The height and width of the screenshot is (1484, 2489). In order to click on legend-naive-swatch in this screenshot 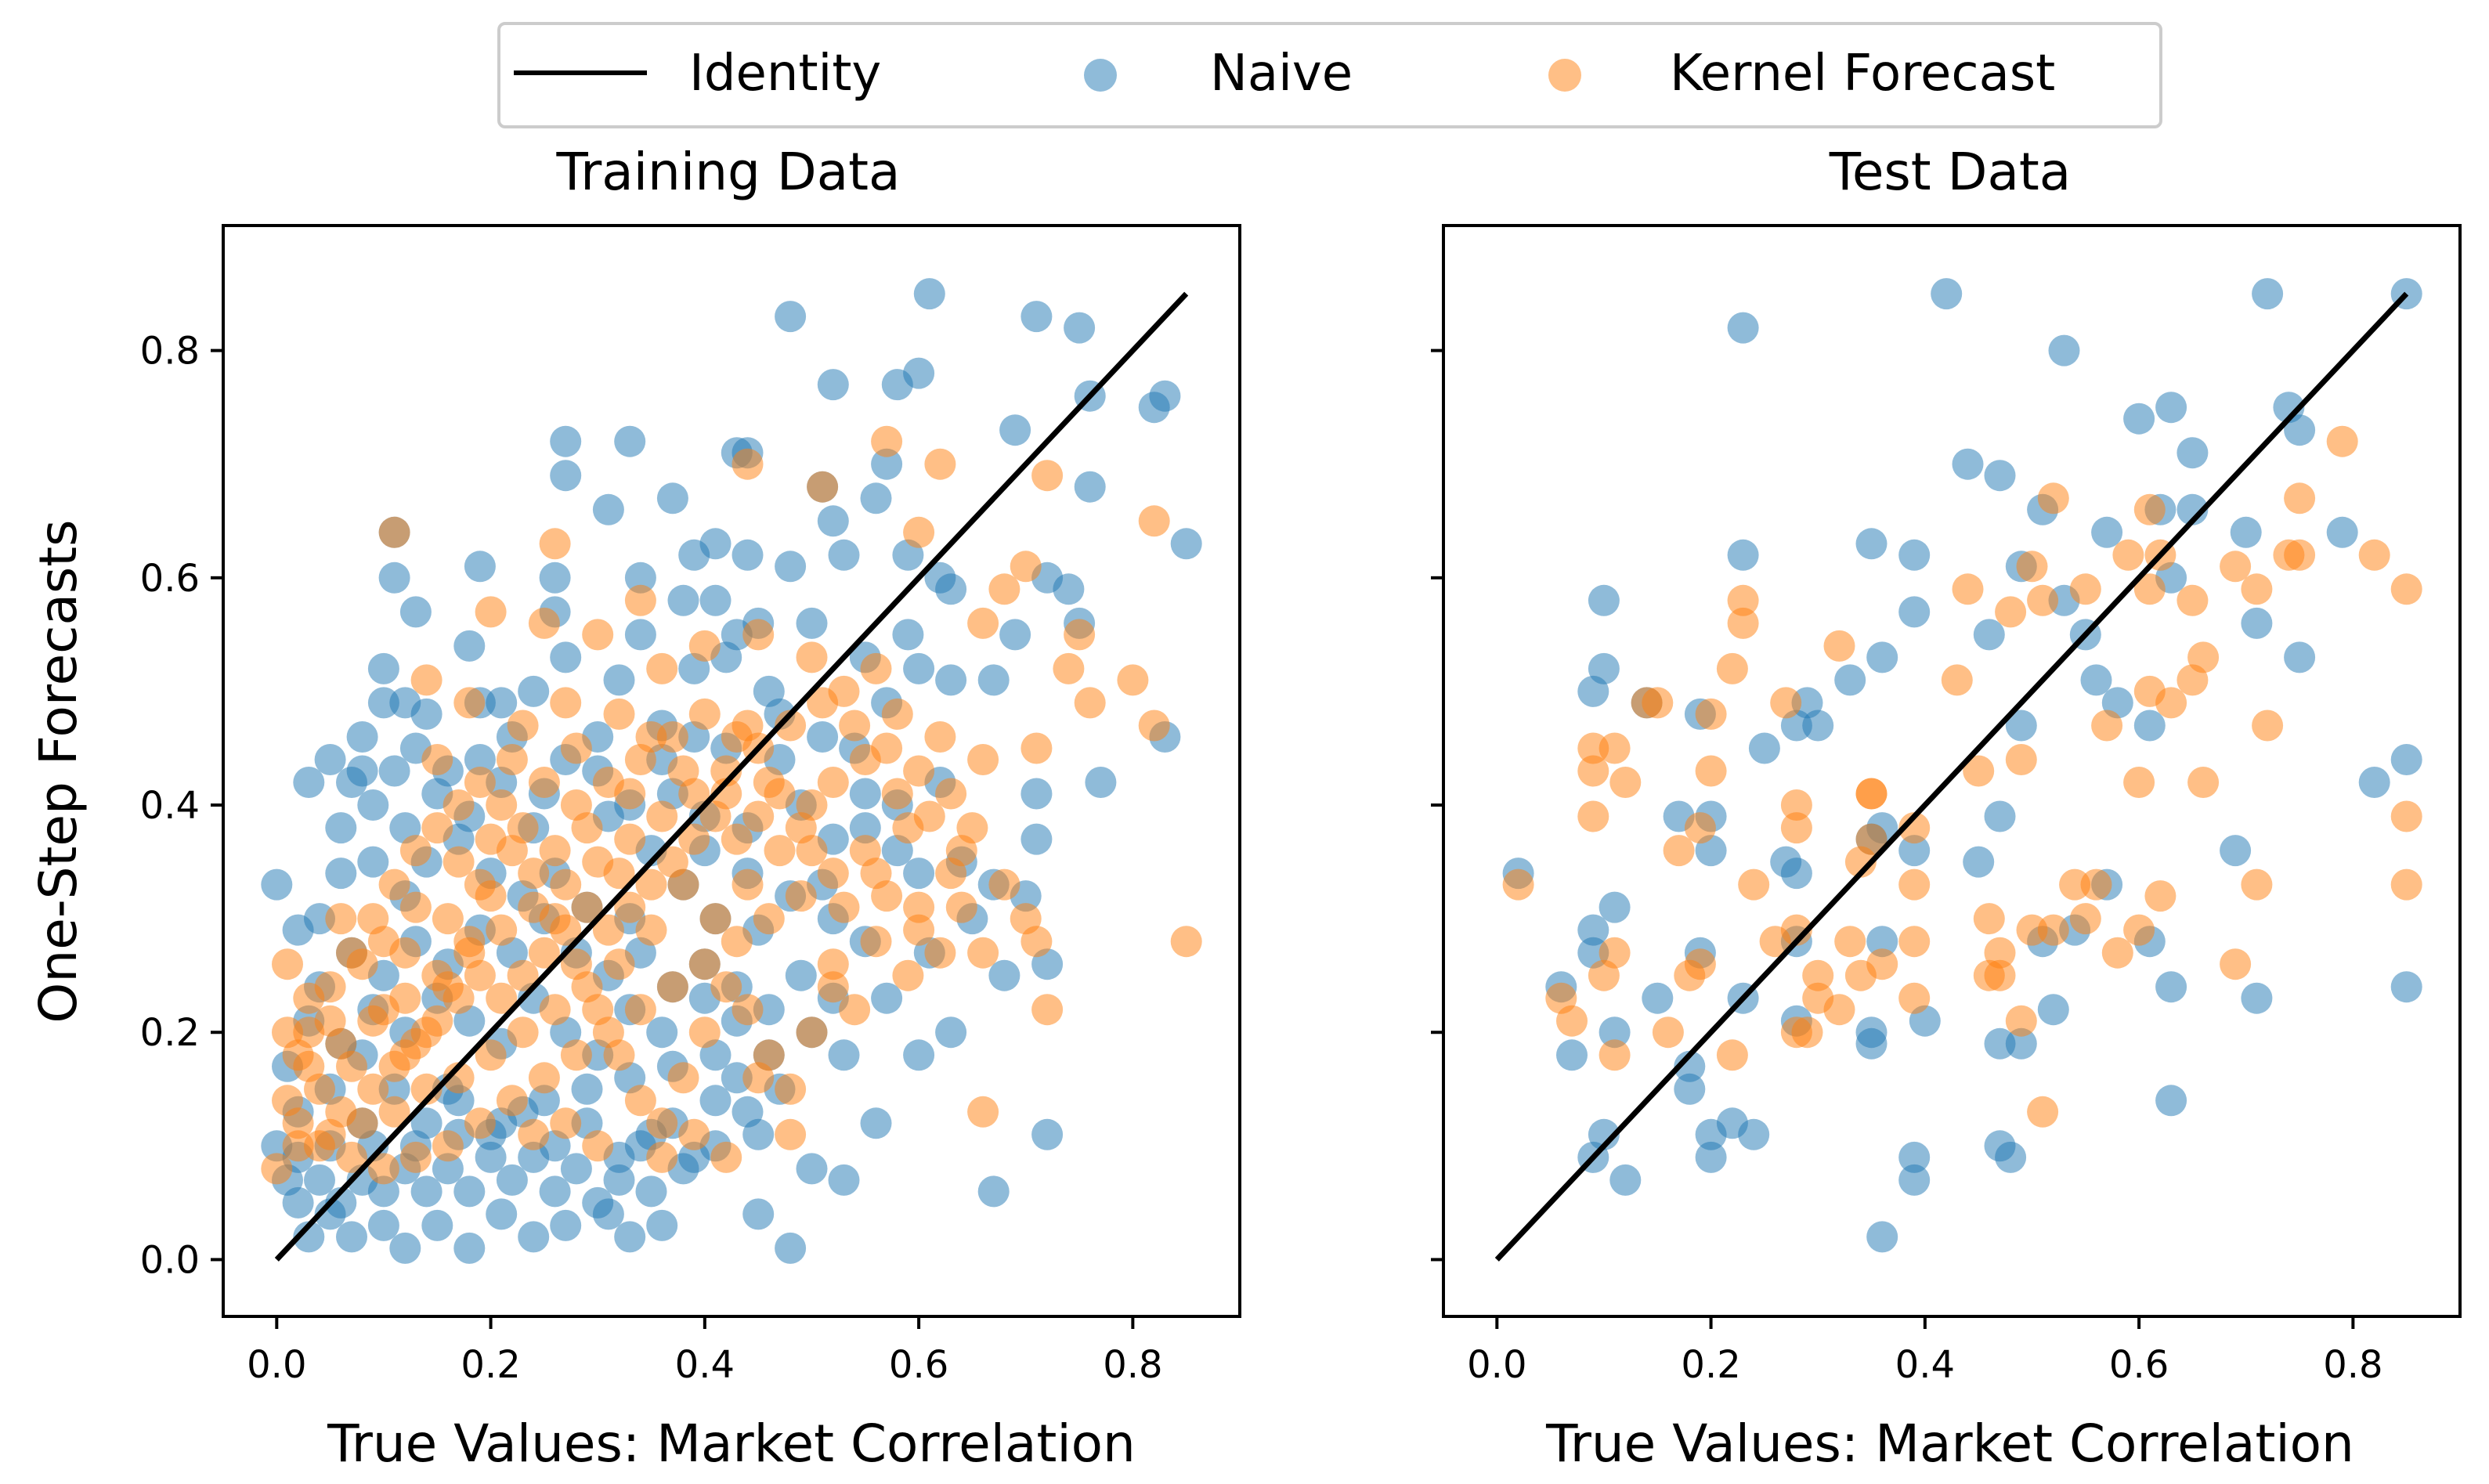, I will do `click(1100, 75)`.